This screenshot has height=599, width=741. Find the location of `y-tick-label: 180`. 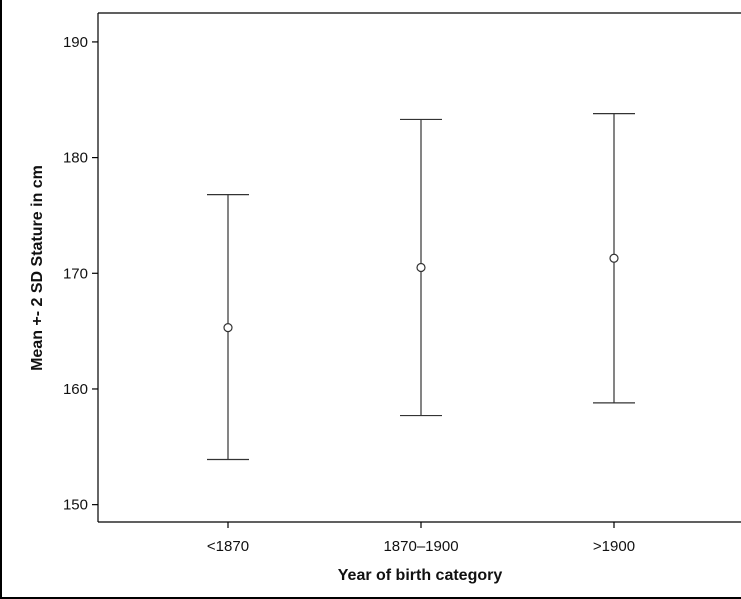

y-tick-label: 180 is located at coordinates (75, 158).